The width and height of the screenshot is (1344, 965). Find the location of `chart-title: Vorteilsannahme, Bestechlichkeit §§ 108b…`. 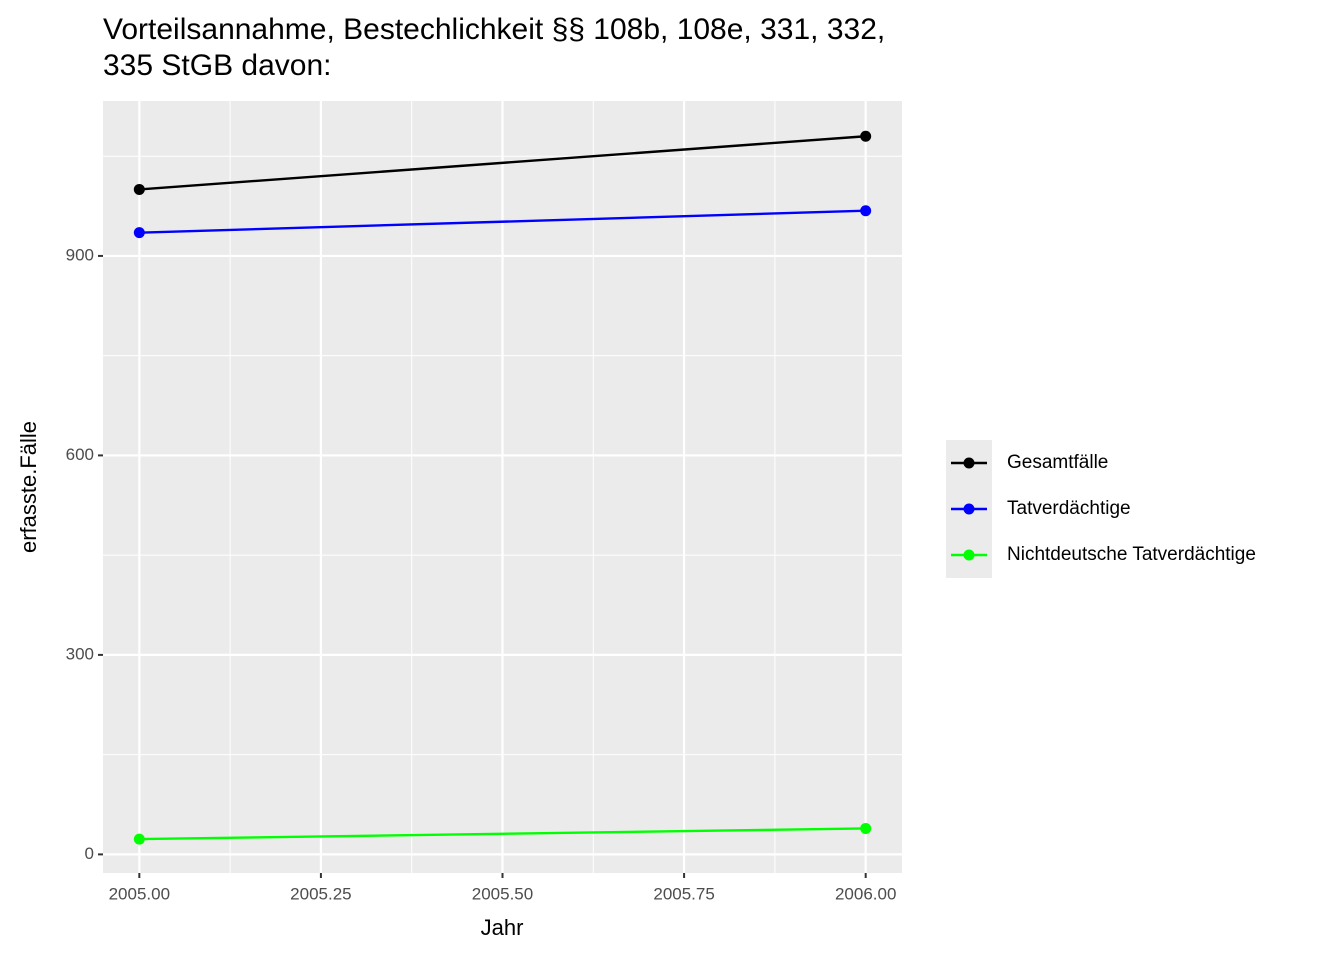

chart-title: Vorteilsannahme, Bestechlichkeit §§ 108b… is located at coordinates (494, 29).